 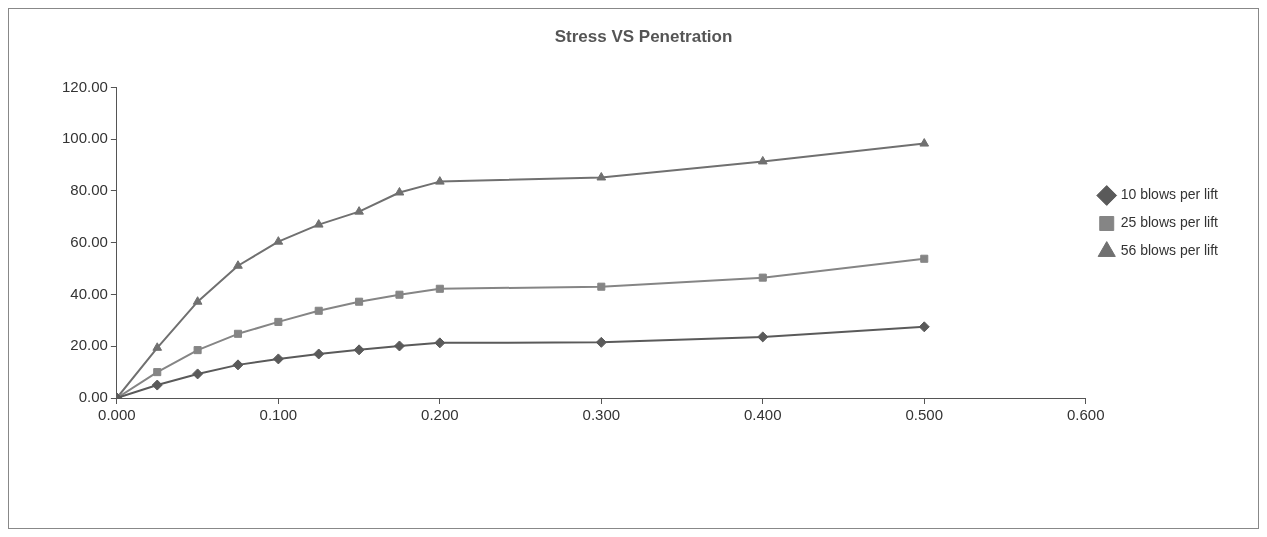 I want to click on legend-label: 10 blows per lift, so click(x=1169, y=194).